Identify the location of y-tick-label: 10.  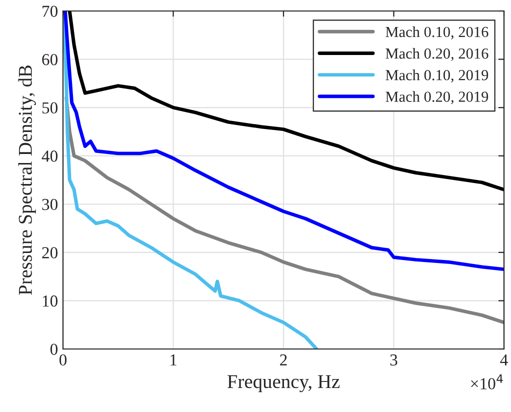
(50, 301).